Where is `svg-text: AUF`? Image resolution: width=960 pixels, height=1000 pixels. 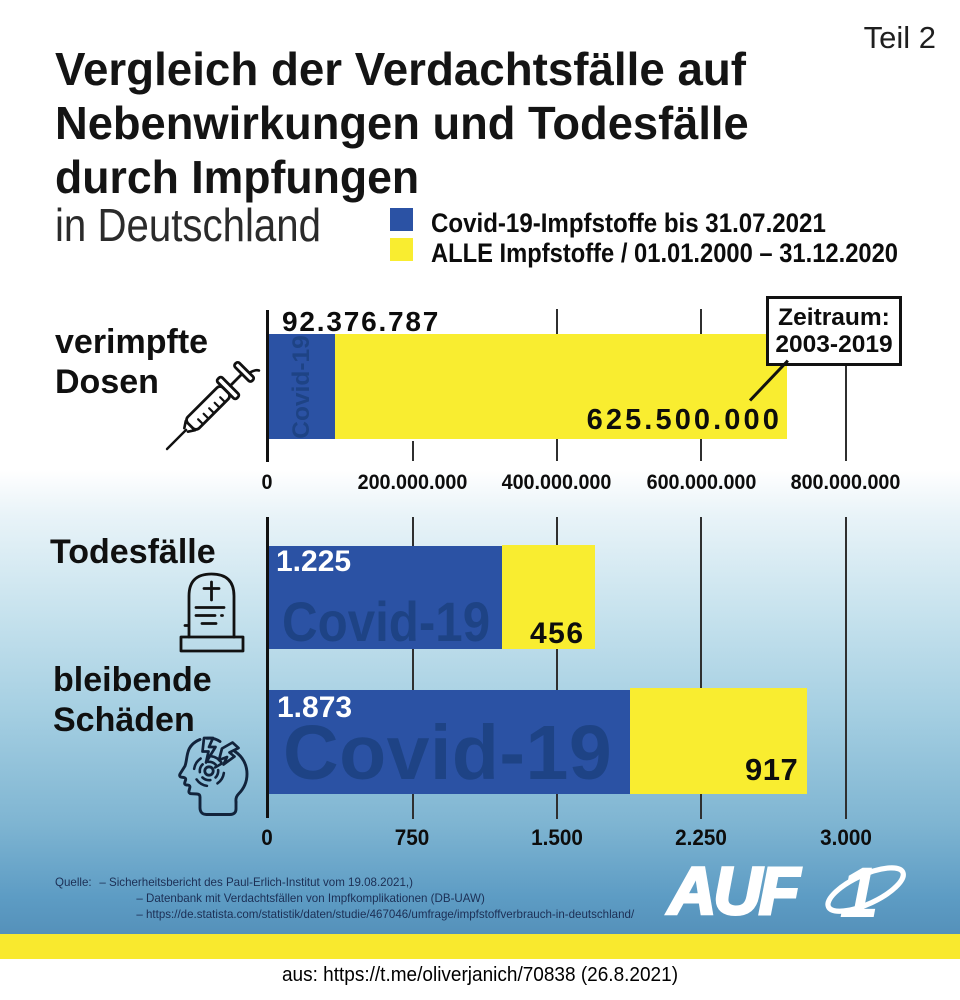
svg-text: AUF is located at coordinates (734, 892).